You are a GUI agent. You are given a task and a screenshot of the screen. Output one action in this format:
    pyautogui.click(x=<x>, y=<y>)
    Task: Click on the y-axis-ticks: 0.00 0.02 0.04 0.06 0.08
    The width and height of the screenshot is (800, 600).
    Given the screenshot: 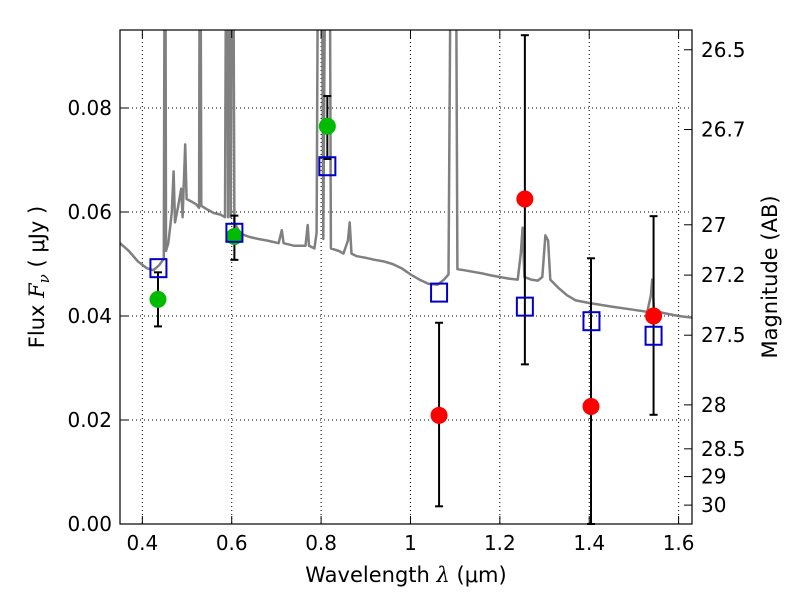 What is the action you would take?
    pyautogui.click(x=97, y=316)
    